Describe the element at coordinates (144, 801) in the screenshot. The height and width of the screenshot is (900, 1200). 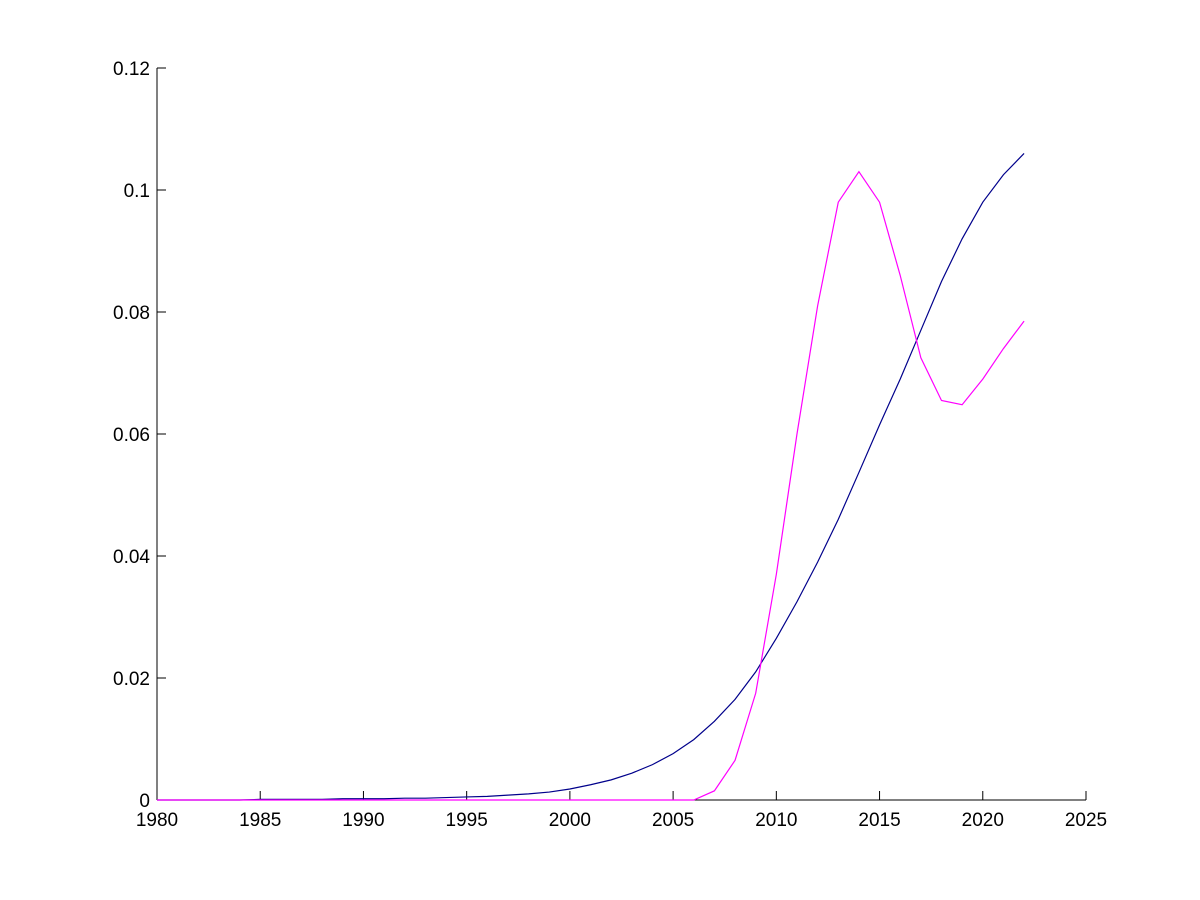
I see `y-tick-label: 0` at that location.